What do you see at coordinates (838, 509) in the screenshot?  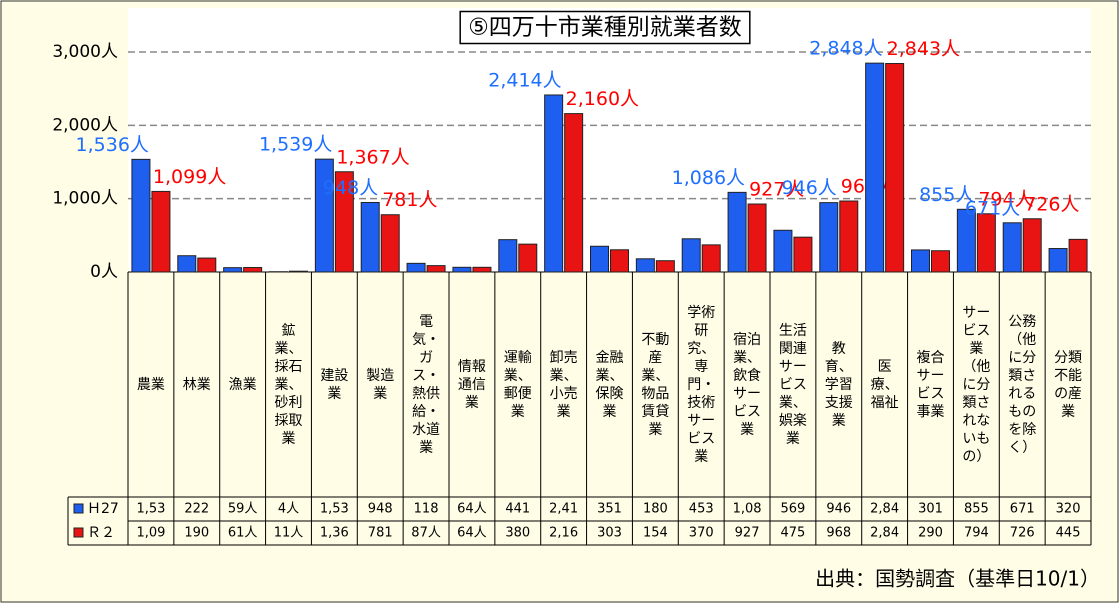 I see `table-cell: 946` at bounding box center [838, 509].